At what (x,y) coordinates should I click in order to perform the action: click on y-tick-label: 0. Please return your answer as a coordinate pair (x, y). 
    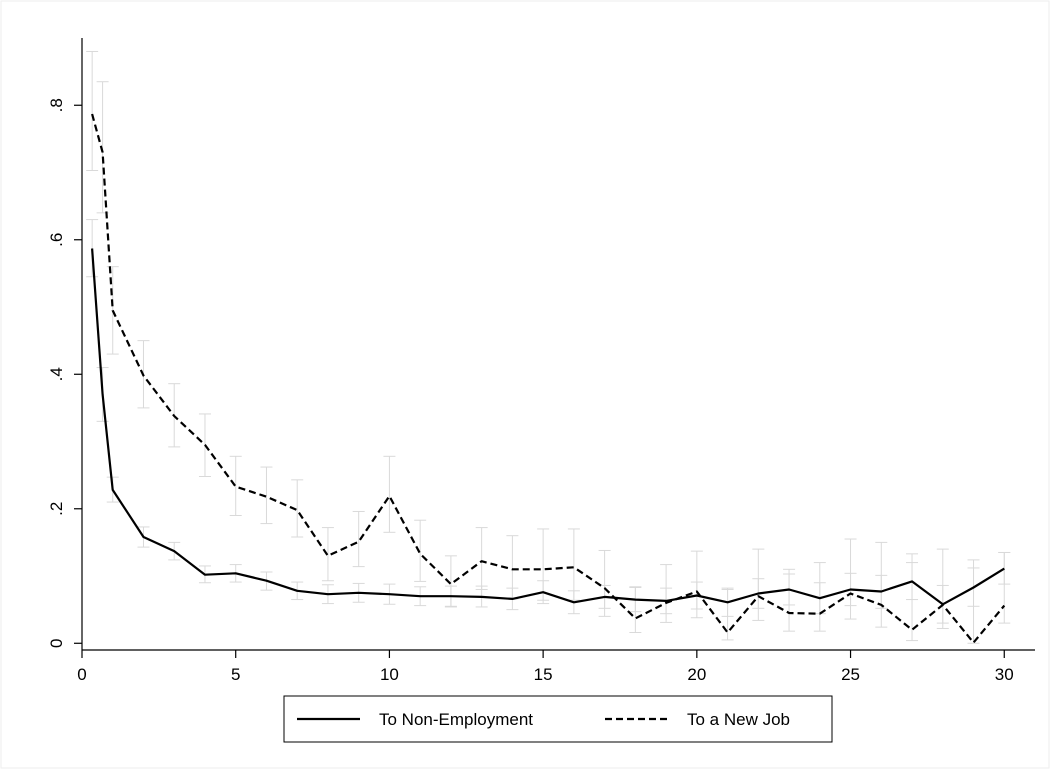
    Looking at the image, I should click on (56, 643).